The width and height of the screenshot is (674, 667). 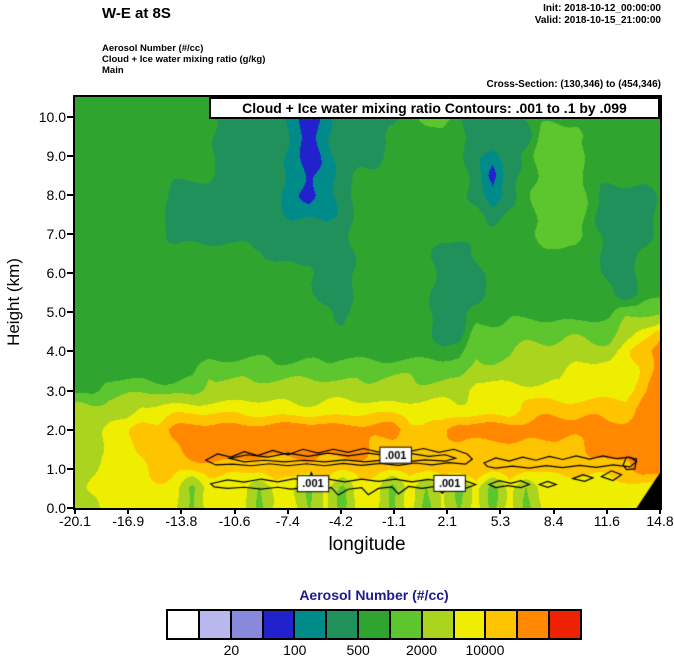 I want to click on x-tick-label: -4.2, so click(x=340, y=521).